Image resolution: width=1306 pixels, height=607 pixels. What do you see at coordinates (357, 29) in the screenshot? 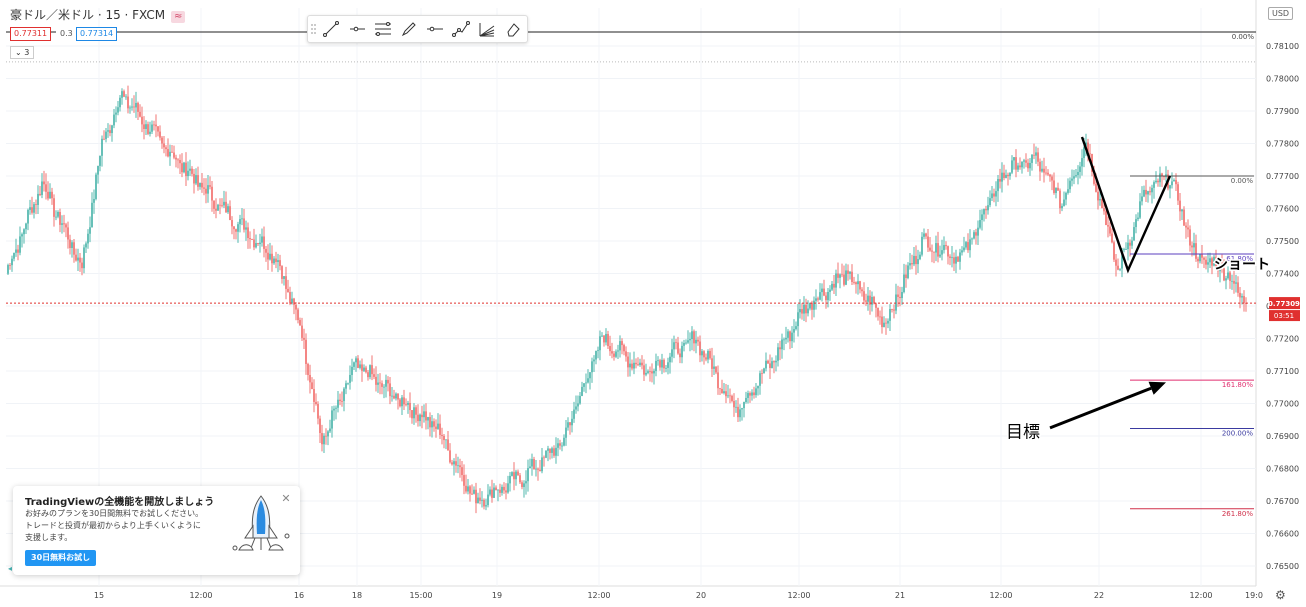
I see `horizontal-ray-icon` at bounding box center [357, 29].